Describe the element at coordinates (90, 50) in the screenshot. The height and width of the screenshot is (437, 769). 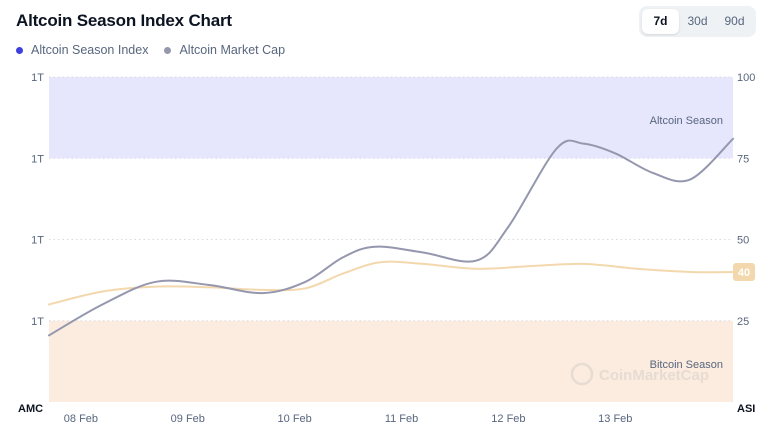
I see `legend-label-altcoin-season-index: Altcoin Season Index` at that location.